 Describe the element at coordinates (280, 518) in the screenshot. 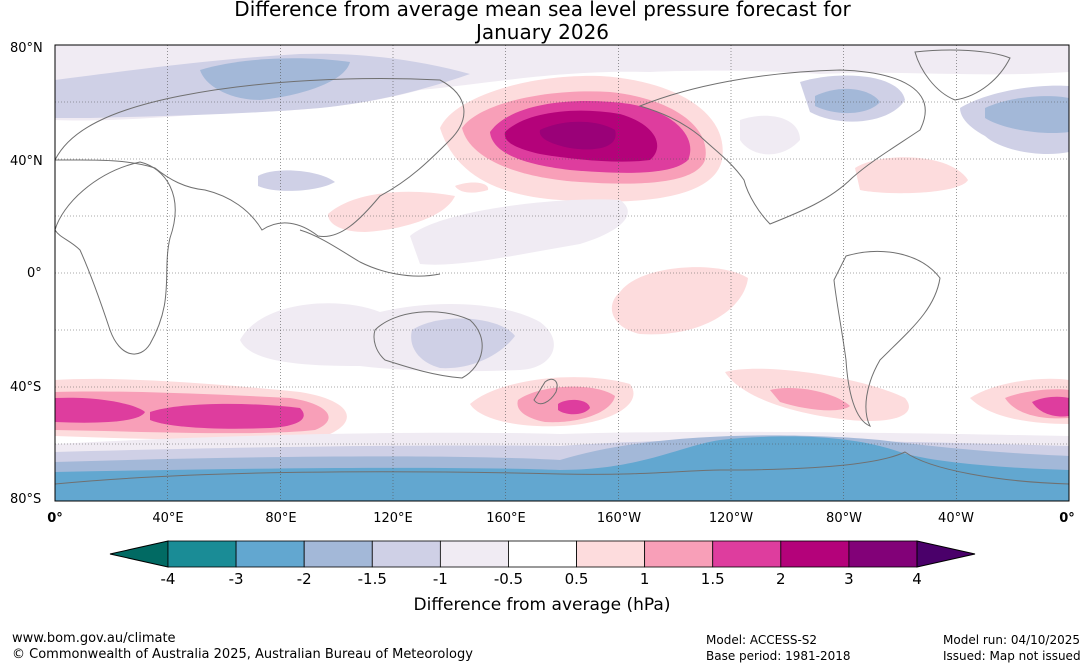

I see `lon-label-80e: 80°E` at that location.